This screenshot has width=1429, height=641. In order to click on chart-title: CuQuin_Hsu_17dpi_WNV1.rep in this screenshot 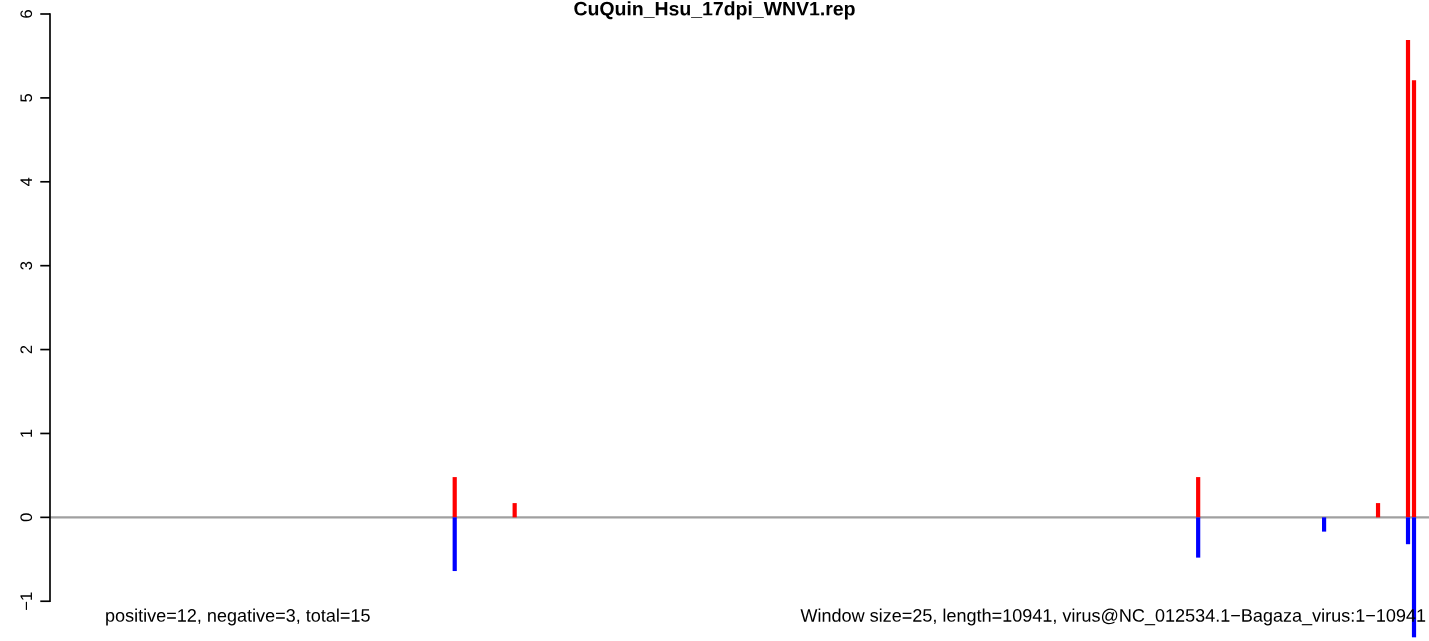, I will do `click(714, 10)`.